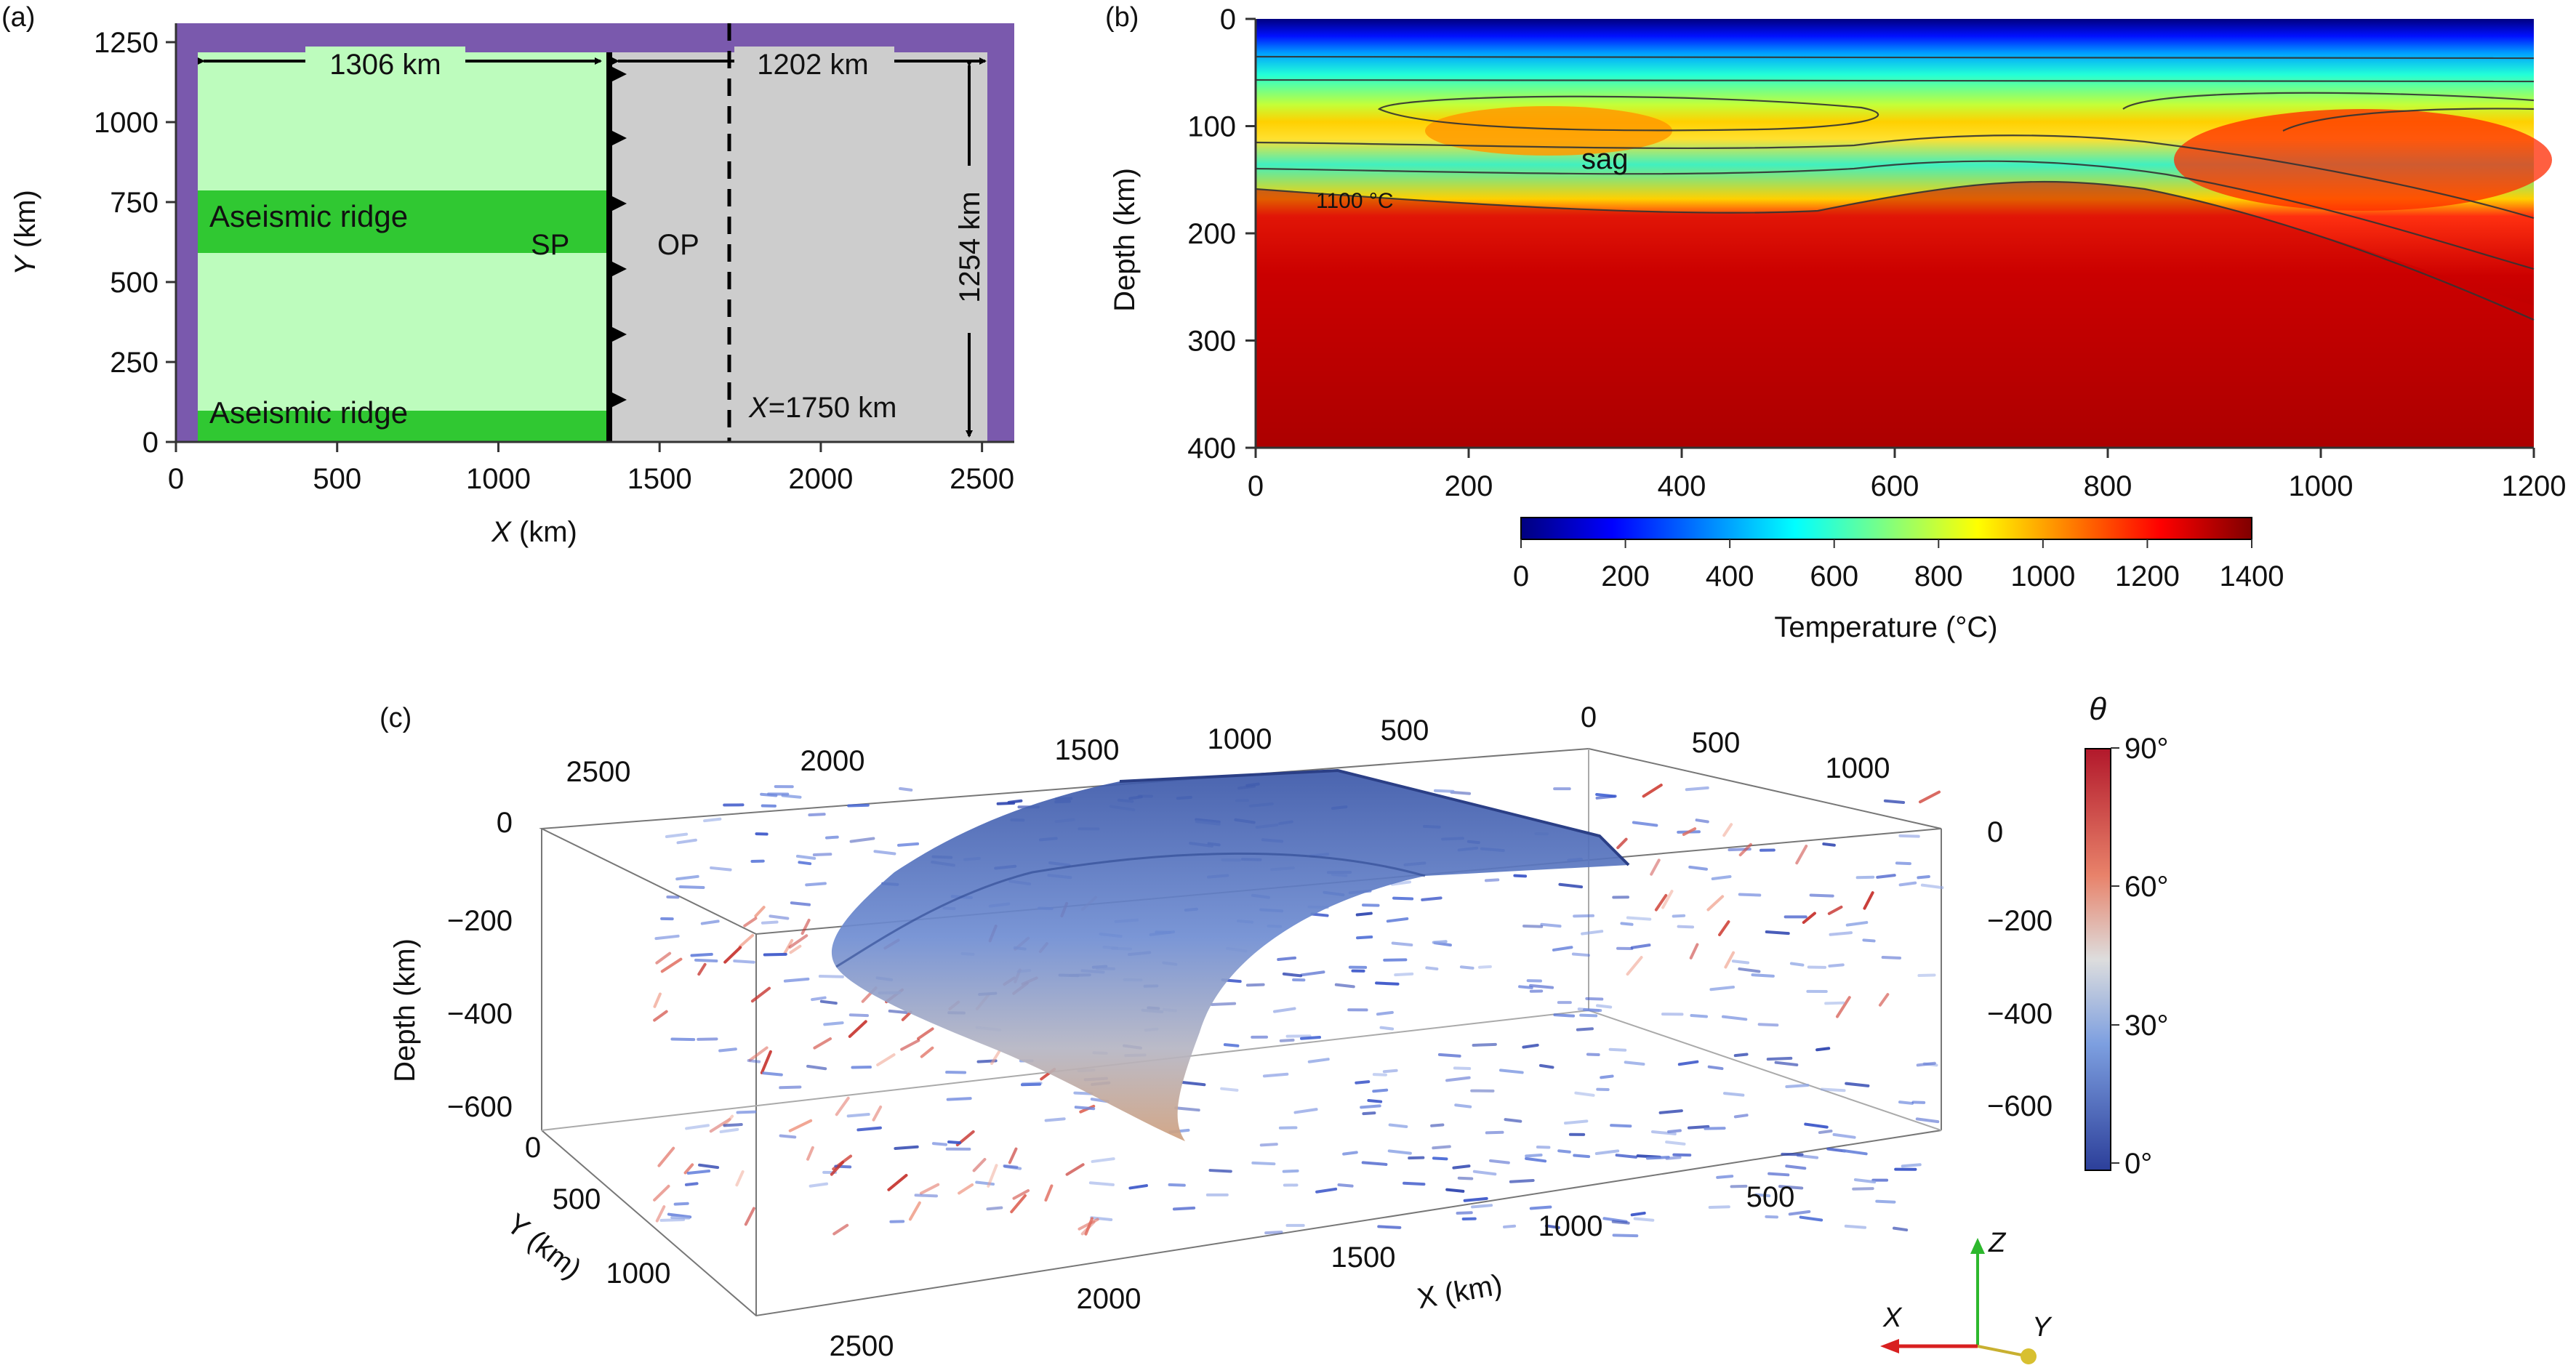  What do you see at coordinates (2140, 956) in the screenshot?
I see `theta-colorbar-ticks: 90° 60° 30° 0°` at bounding box center [2140, 956].